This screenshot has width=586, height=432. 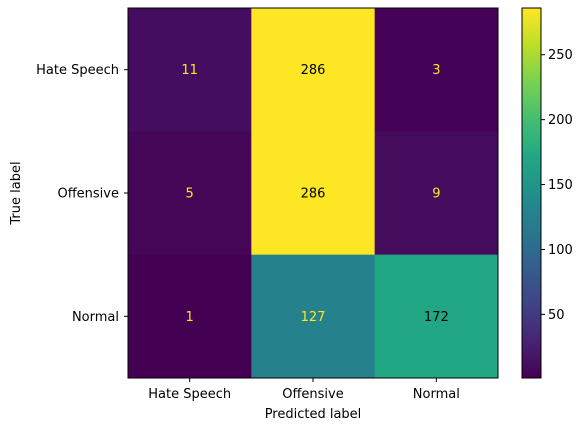 I want to click on cell-value-label: 3, so click(x=436, y=70).